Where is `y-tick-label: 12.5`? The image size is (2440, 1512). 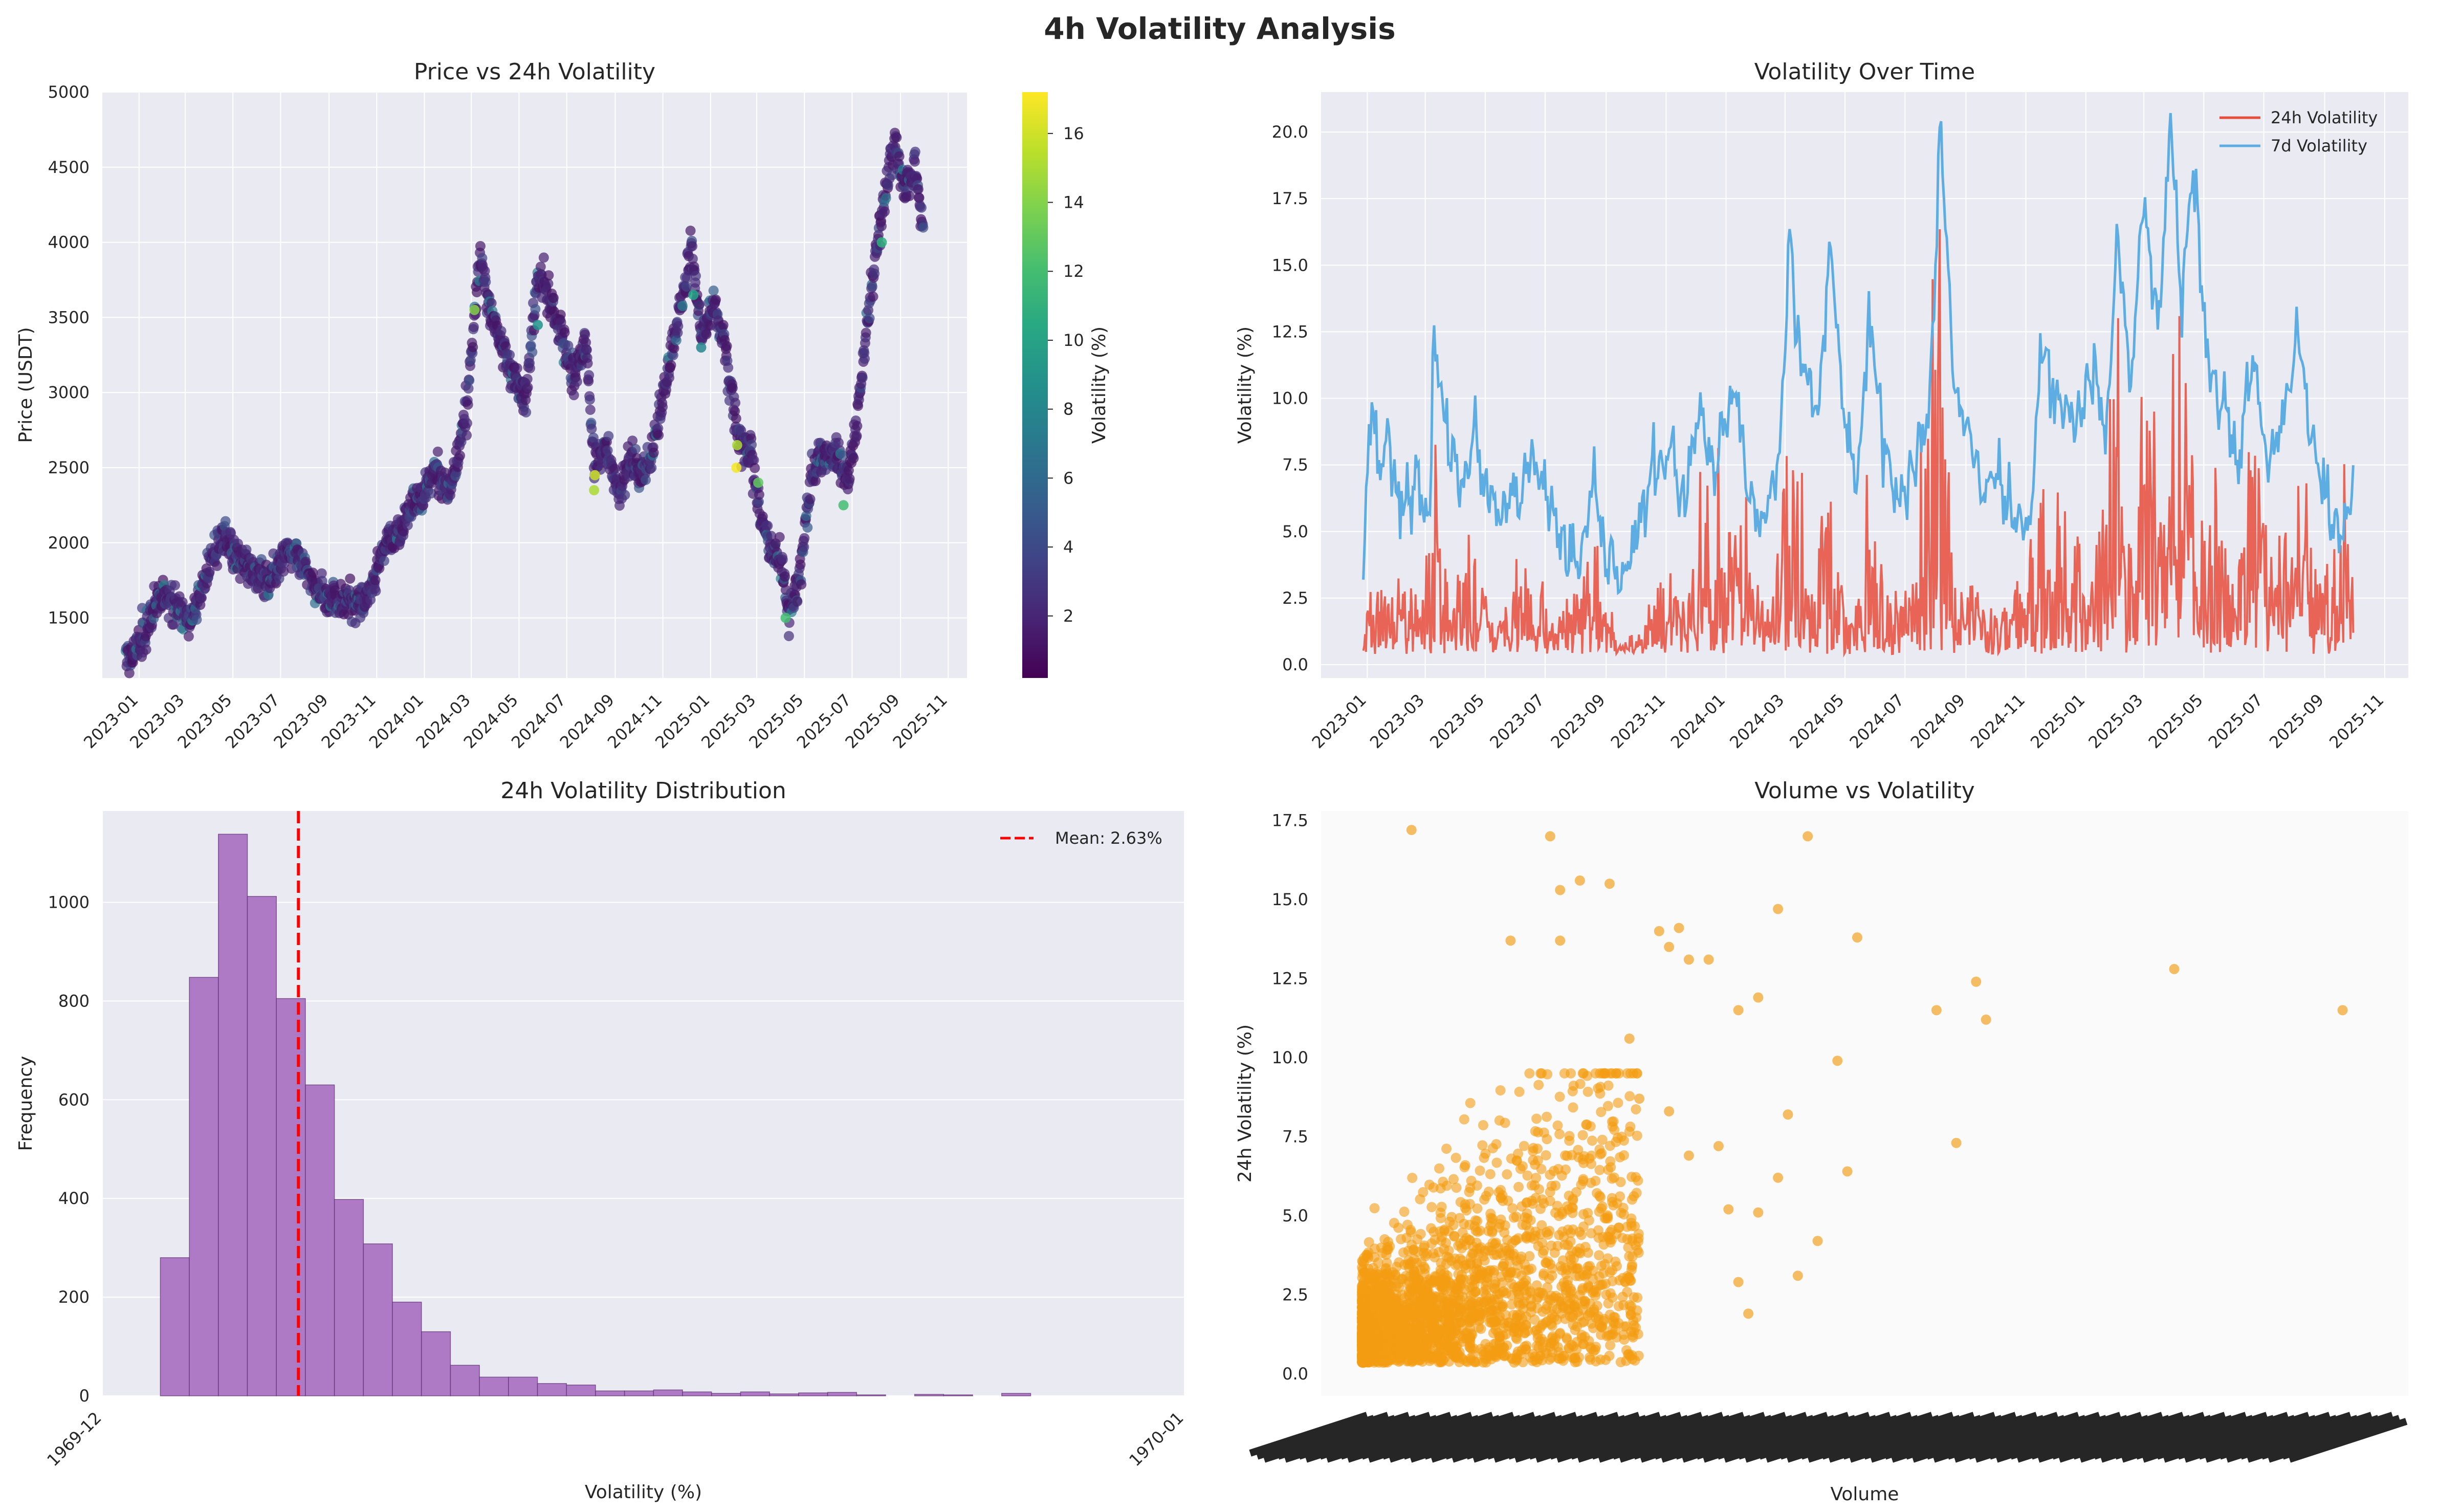 y-tick-label: 12.5 is located at coordinates (1290, 331).